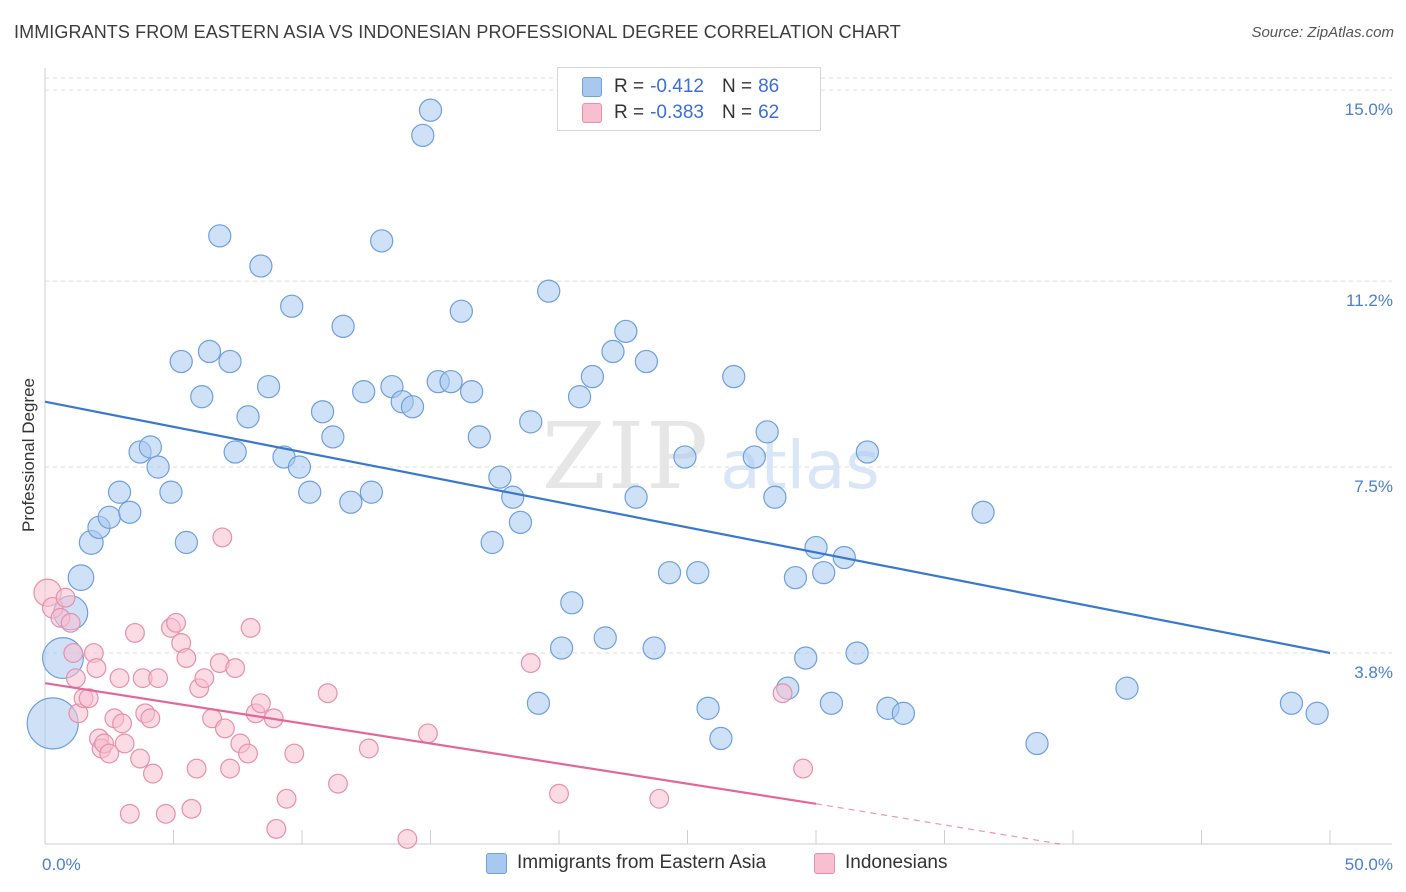  I want to click on legend-item-indonesians: Indonesians, so click(880, 863).